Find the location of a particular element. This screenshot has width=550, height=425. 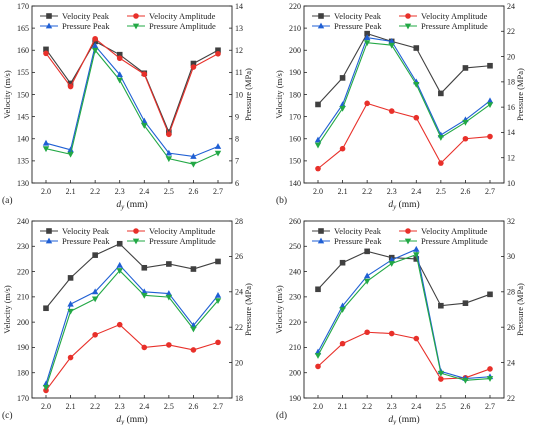

panel-label: (a) is located at coordinates (7, 200).